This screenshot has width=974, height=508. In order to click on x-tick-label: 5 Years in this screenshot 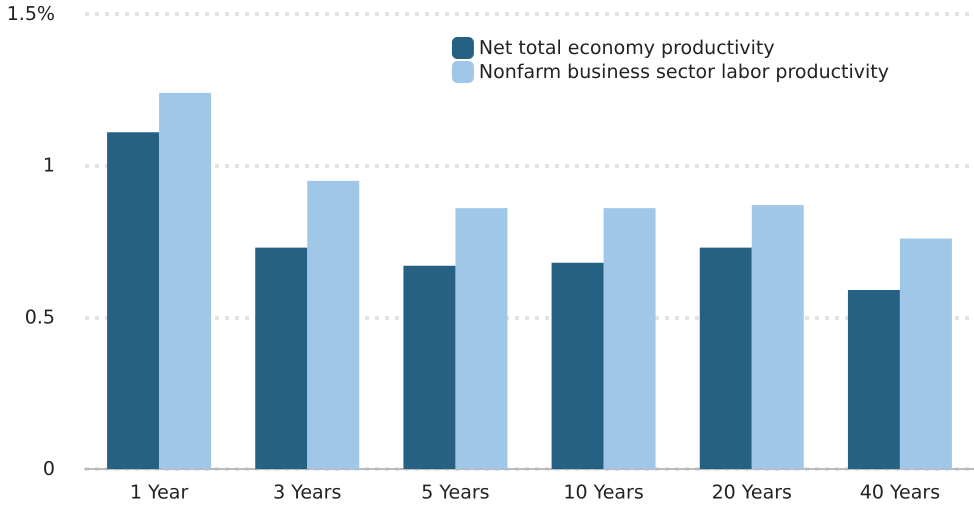, I will do `click(455, 493)`.